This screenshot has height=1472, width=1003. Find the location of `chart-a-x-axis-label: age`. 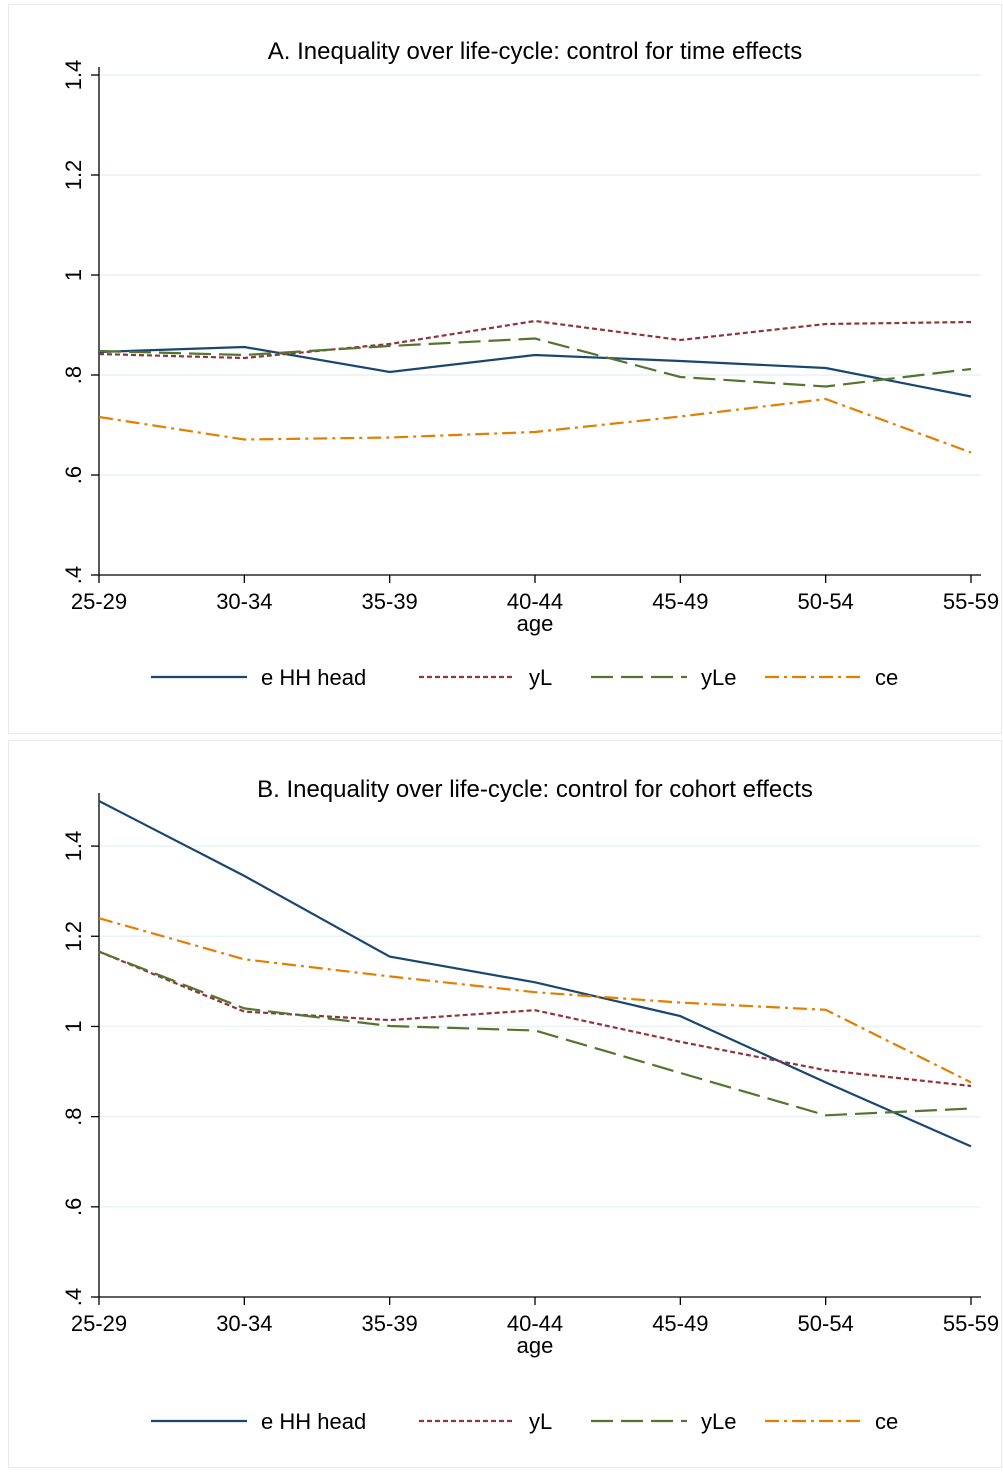

chart-a-x-axis-label: age is located at coordinates (535, 623).